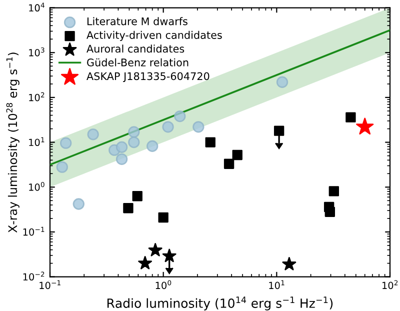  Describe the element at coordinates (33, 231) in the screenshot. I see `y-tick-label: 10$^{−1}$` at that location.